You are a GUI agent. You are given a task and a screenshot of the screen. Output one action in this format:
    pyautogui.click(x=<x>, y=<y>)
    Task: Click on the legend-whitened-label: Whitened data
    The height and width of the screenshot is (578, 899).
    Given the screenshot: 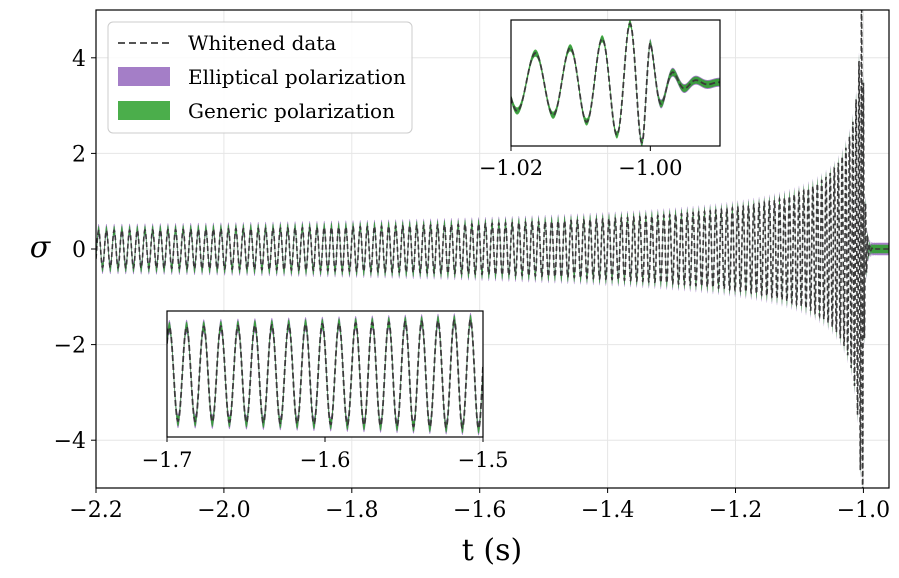 What is the action you would take?
    pyautogui.click(x=262, y=43)
    